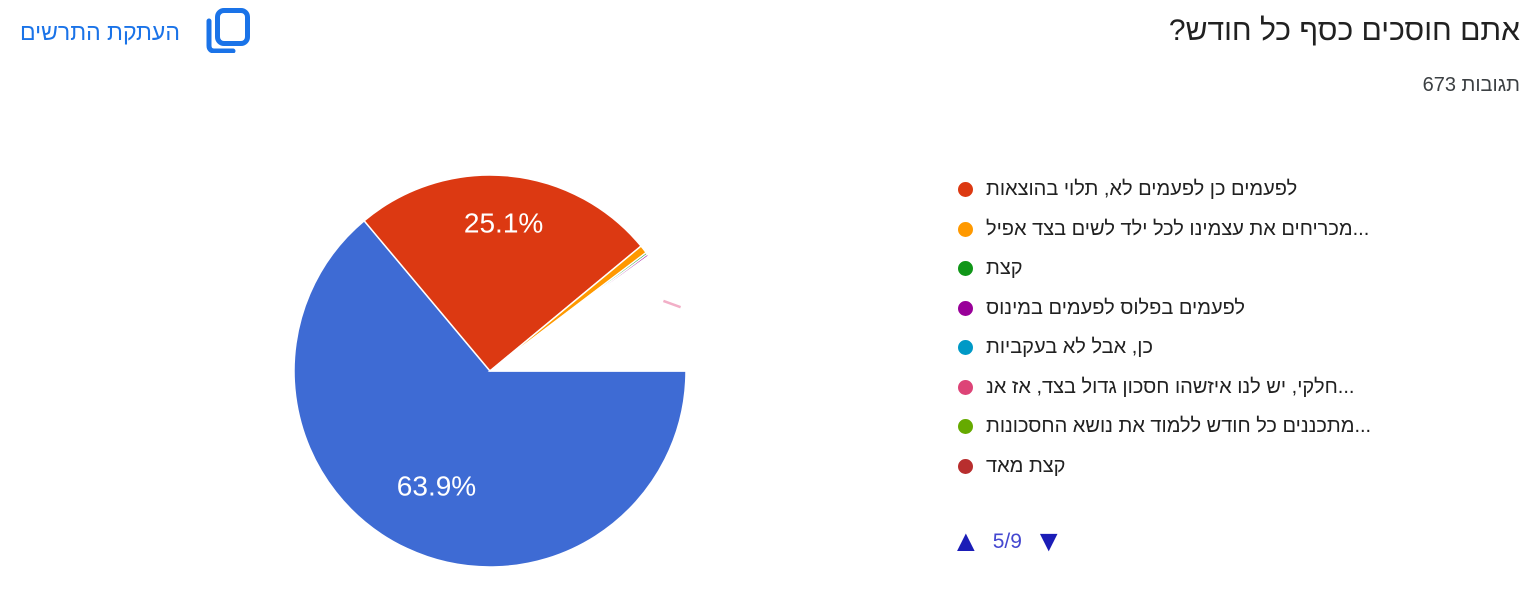  What do you see at coordinates (1344, 30) in the screenshot?
I see `question-title: אתם חוסכים כסף כל חודש?` at bounding box center [1344, 30].